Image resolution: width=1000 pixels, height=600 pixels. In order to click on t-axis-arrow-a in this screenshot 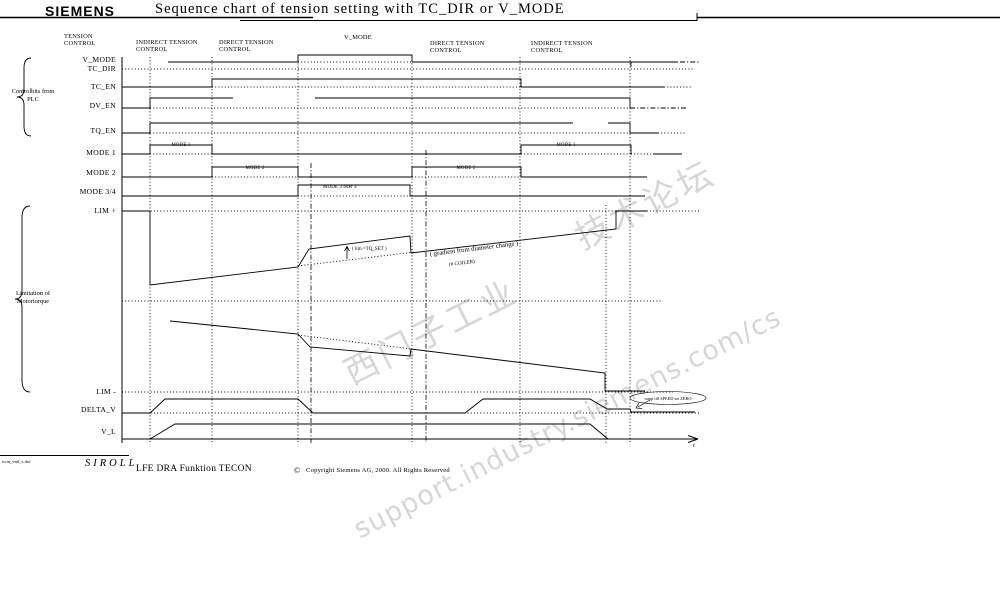, I will do `click(693, 437)`.